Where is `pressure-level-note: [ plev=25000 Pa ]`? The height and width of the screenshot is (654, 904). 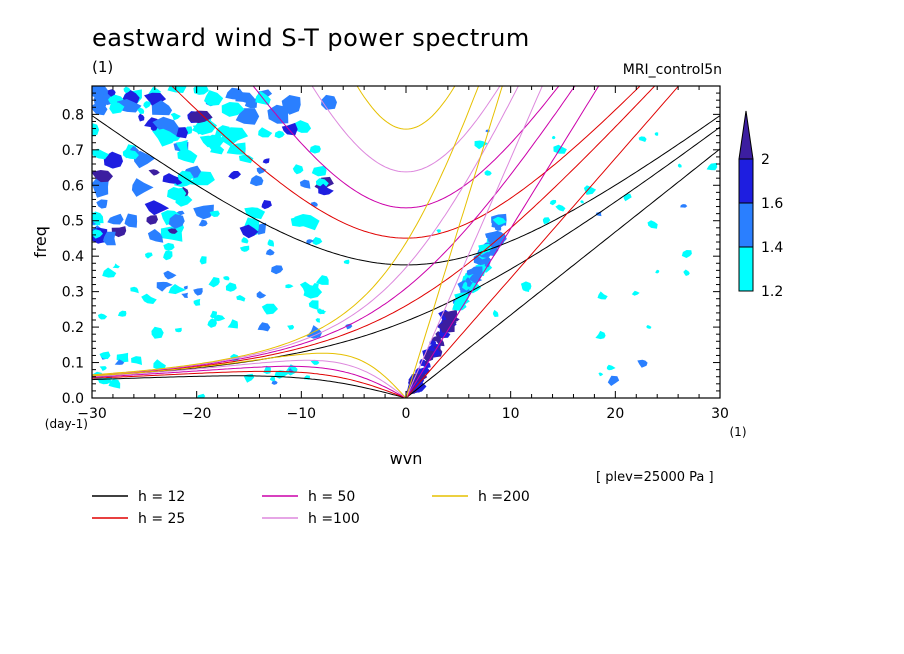 pressure-level-note: [ plev=25000 Pa ] is located at coordinates (655, 477).